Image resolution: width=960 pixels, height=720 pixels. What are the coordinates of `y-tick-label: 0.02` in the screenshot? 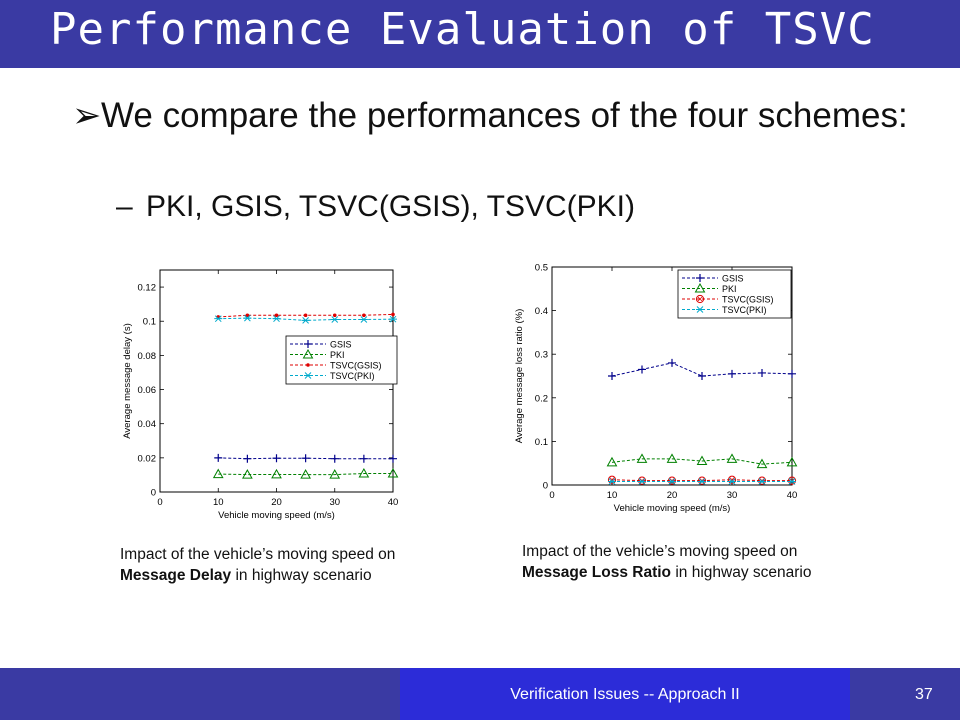 It's located at (147, 458).